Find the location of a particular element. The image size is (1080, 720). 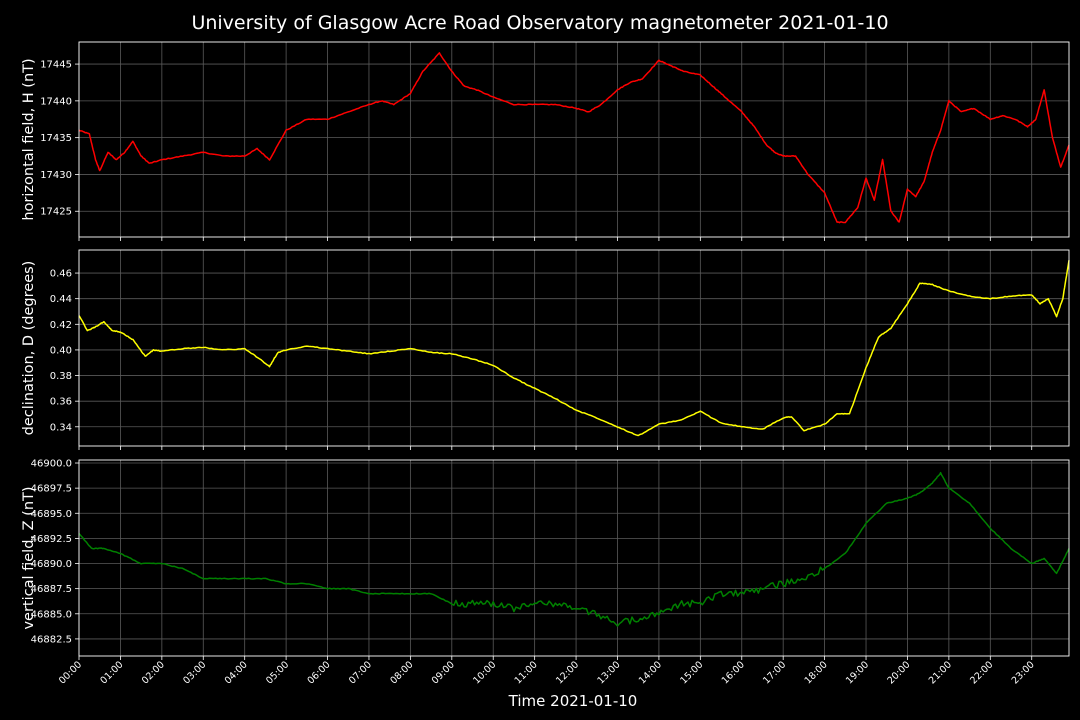

h-field-y-tick-label: 17430 is located at coordinates (56, 175).